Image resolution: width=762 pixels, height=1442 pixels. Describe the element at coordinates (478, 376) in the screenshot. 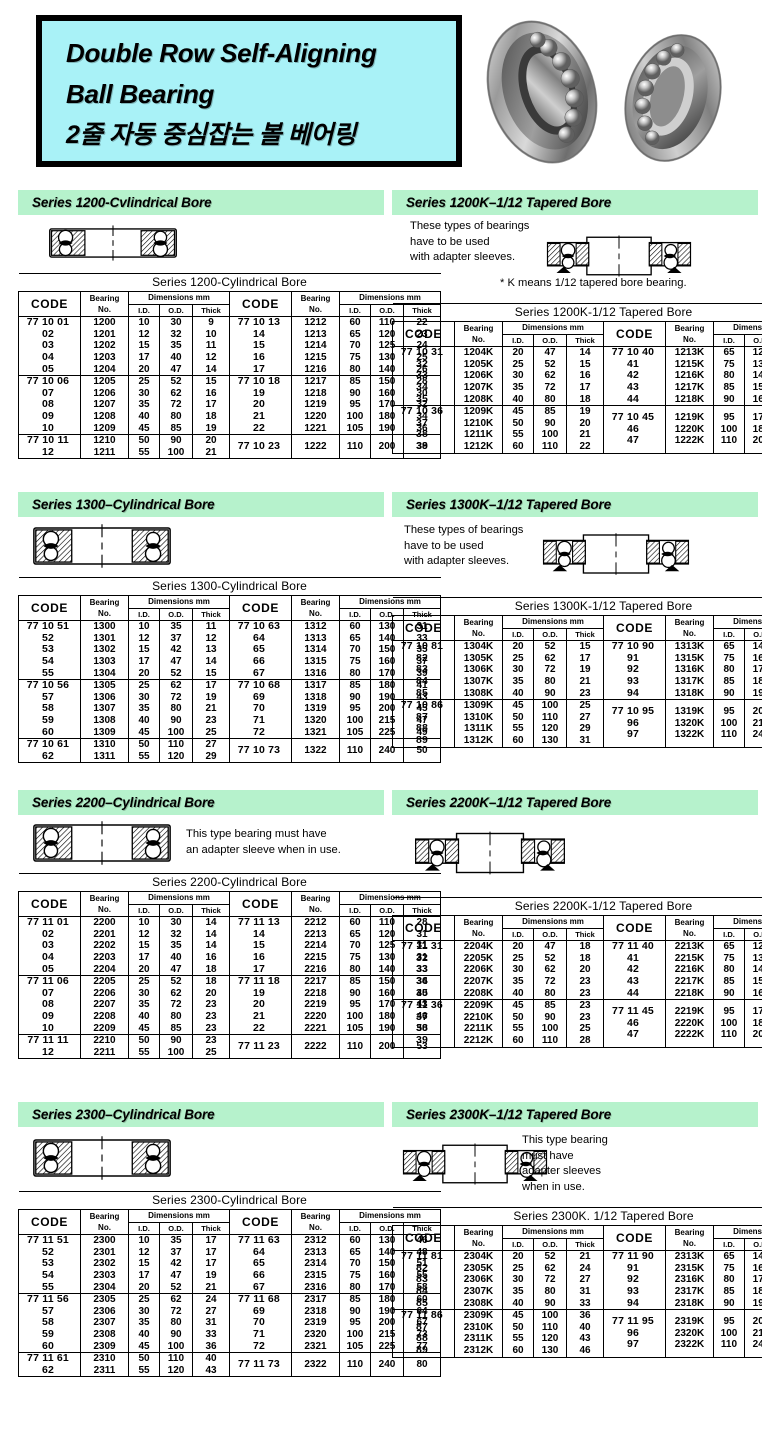

I see `cell-bearing-no: 1204K 1205K 1206K 1207K 1208K` at that location.